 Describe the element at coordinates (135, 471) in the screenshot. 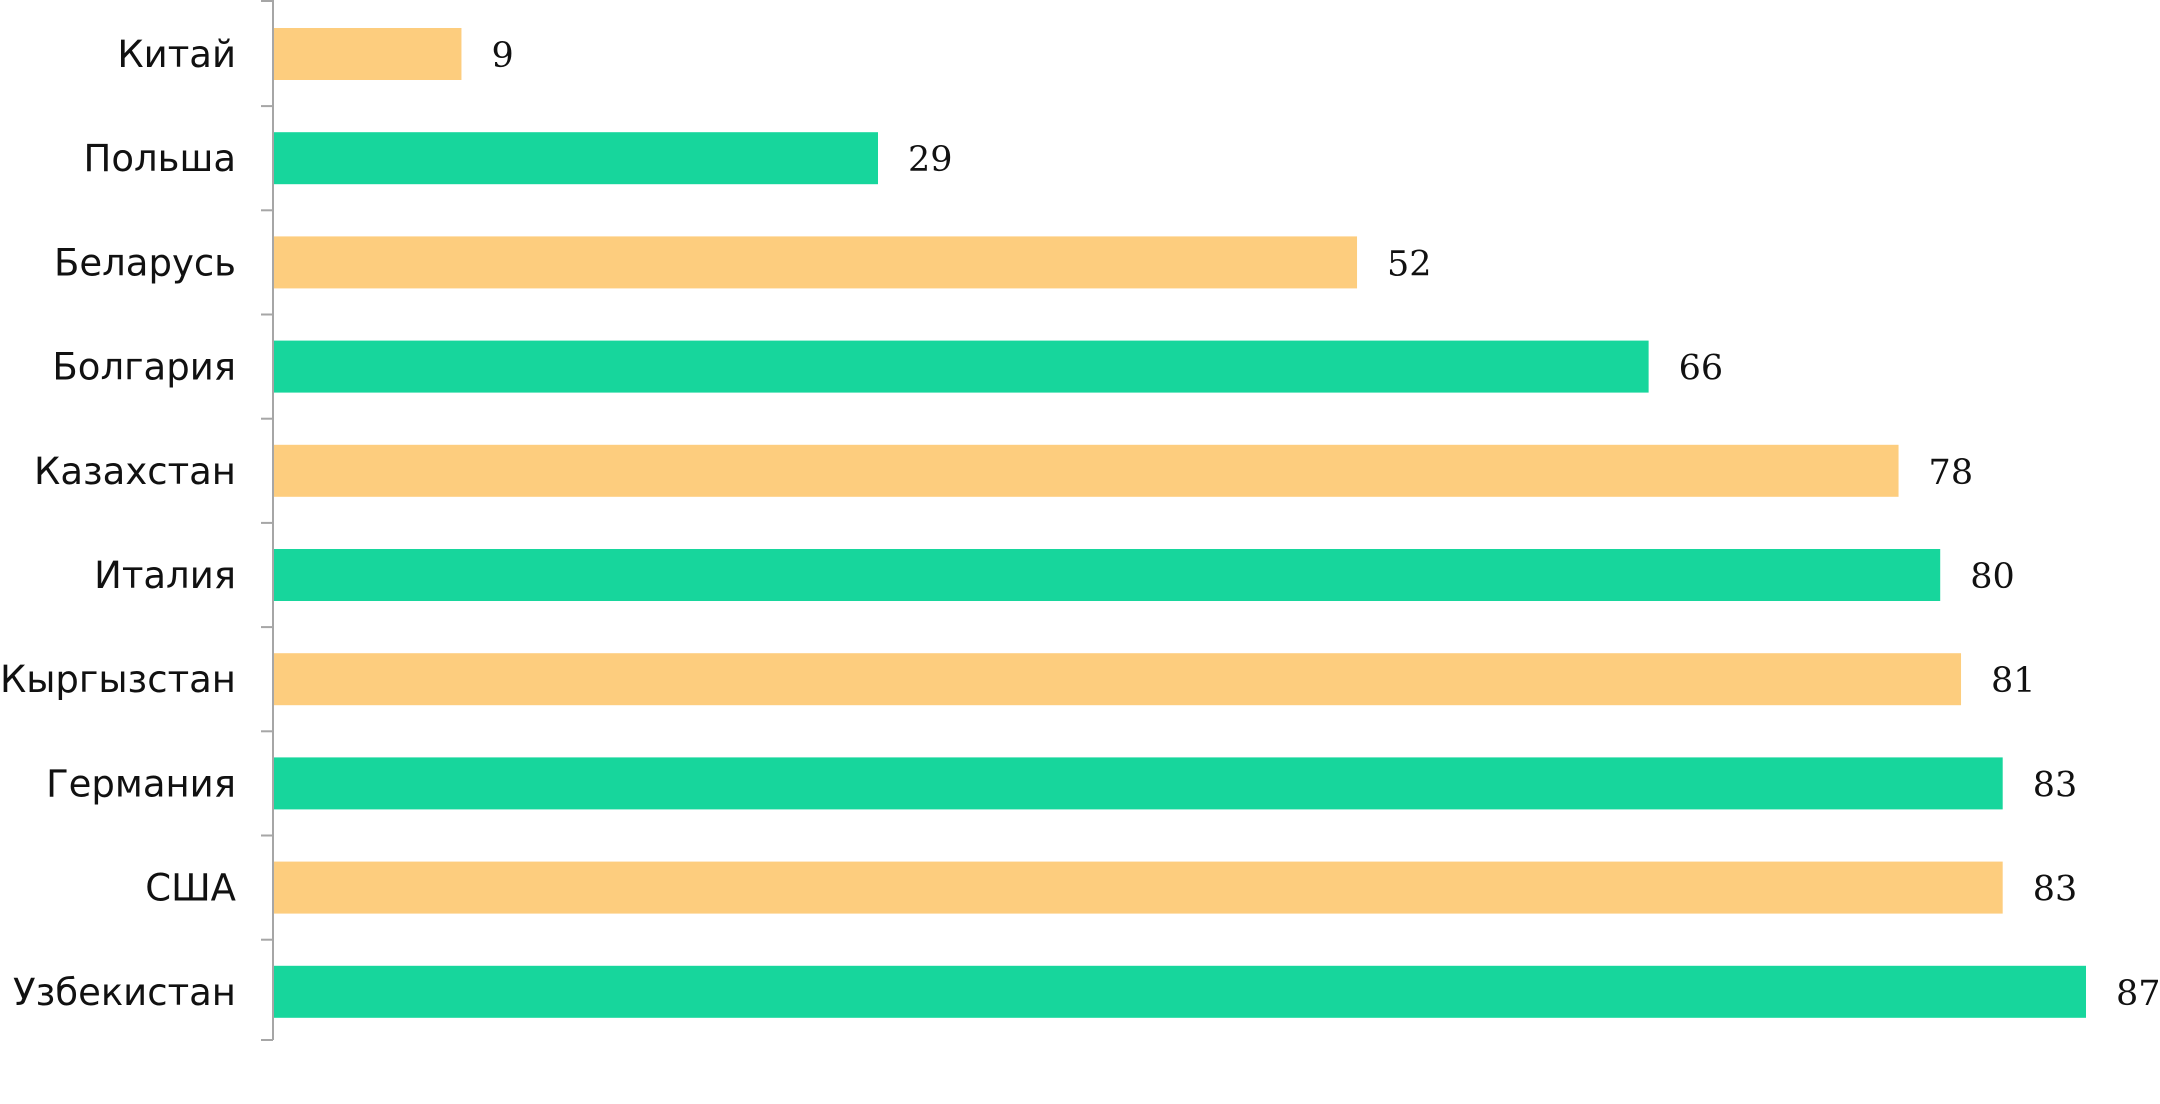

I see `category-label: Казахстан` at that location.